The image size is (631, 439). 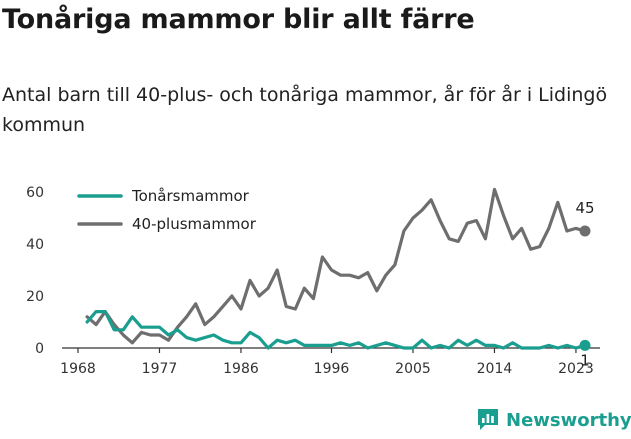 What do you see at coordinates (336, 330) in the screenshot?
I see `series-line` at bounding box center [336, 330].